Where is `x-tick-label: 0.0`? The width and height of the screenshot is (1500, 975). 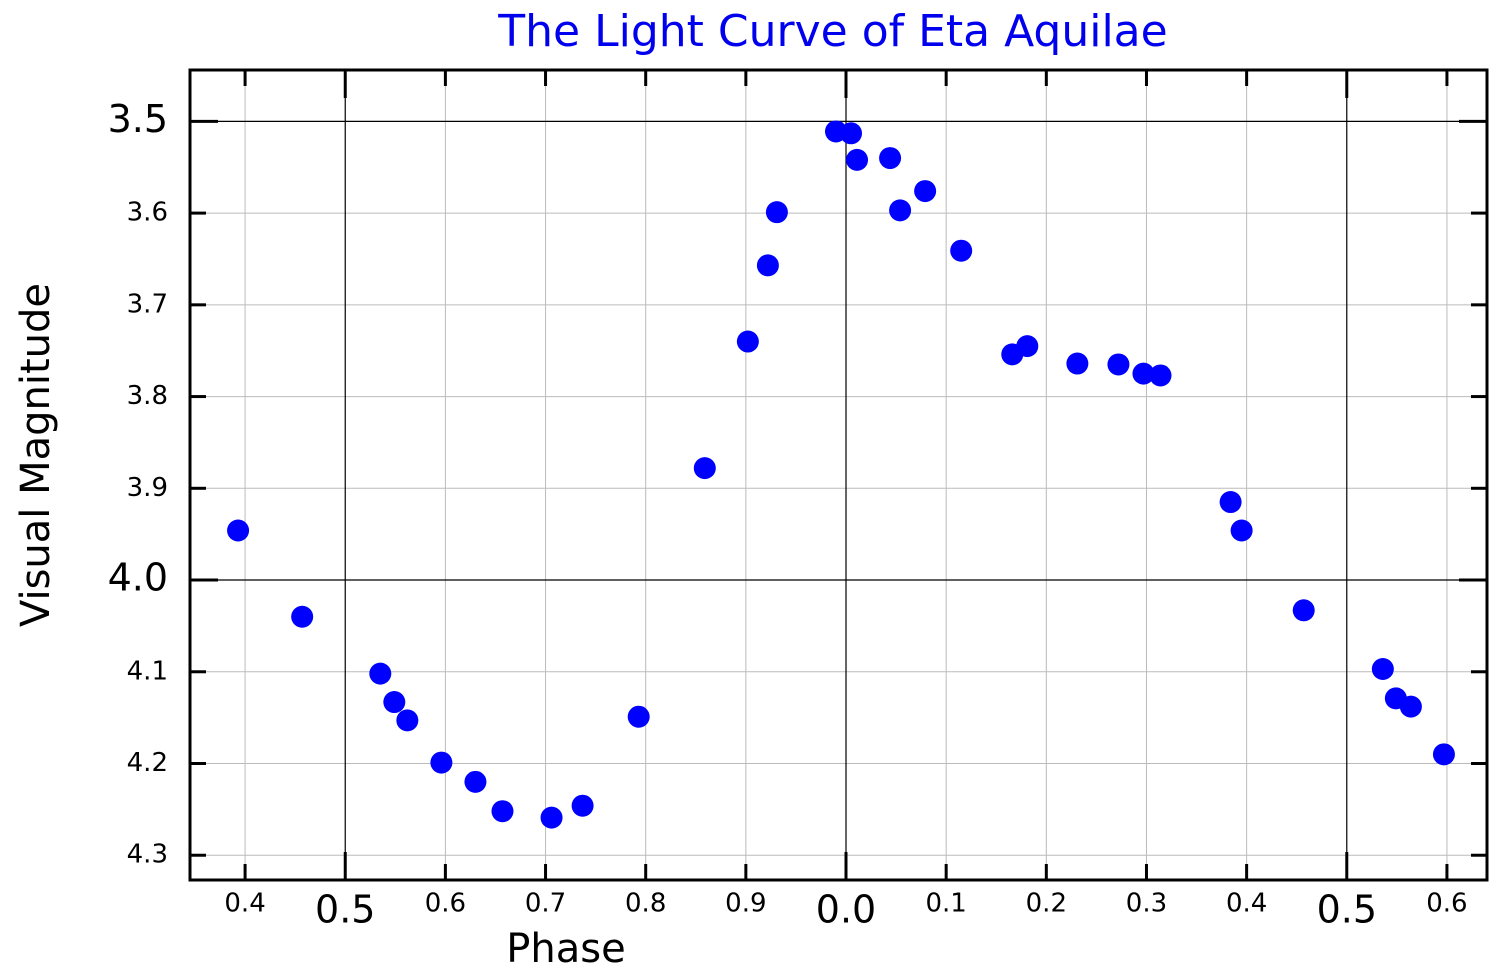
x-tick-label: 0.0 is located at coordinates (846, 910).